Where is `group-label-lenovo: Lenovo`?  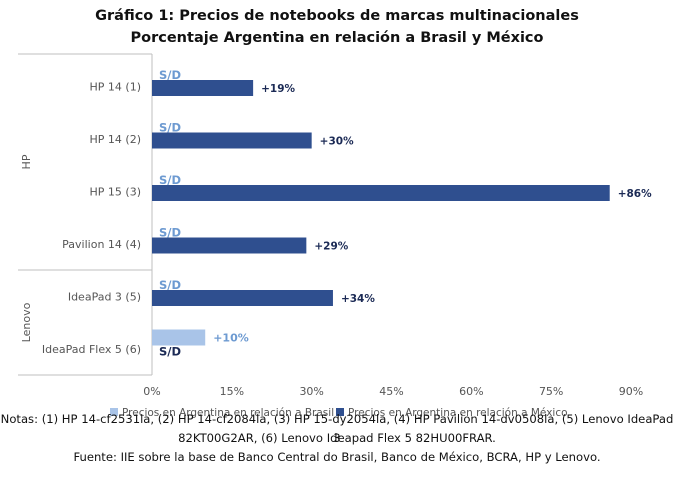 group-label-lenovo: Lenovo is located at coordinates (26, 322).